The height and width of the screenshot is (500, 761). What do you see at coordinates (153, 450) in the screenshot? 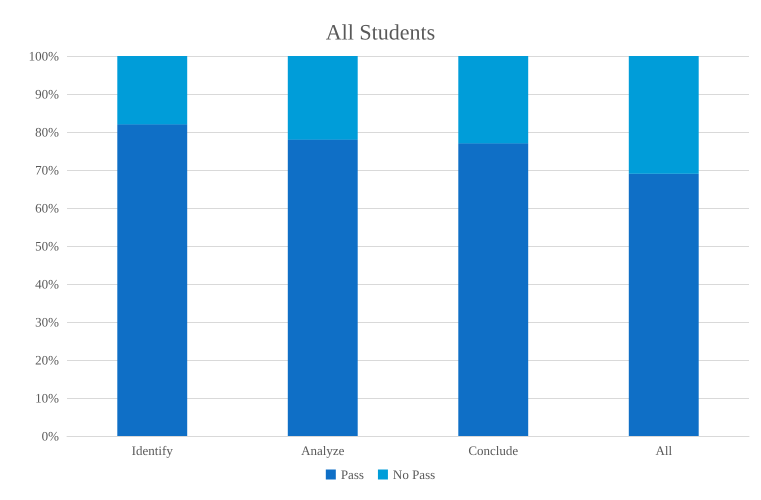
I see `x-tick-label: Identify` at bounding box center [153, 450].